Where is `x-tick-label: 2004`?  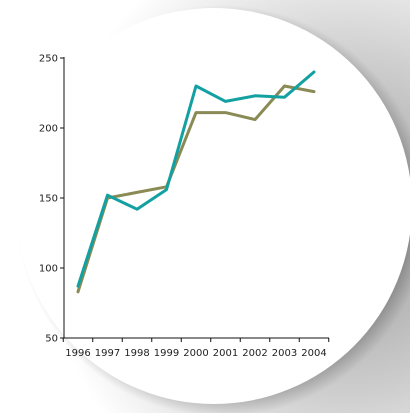 x-tick-label: 2004 is located at coordinates (313, 353).